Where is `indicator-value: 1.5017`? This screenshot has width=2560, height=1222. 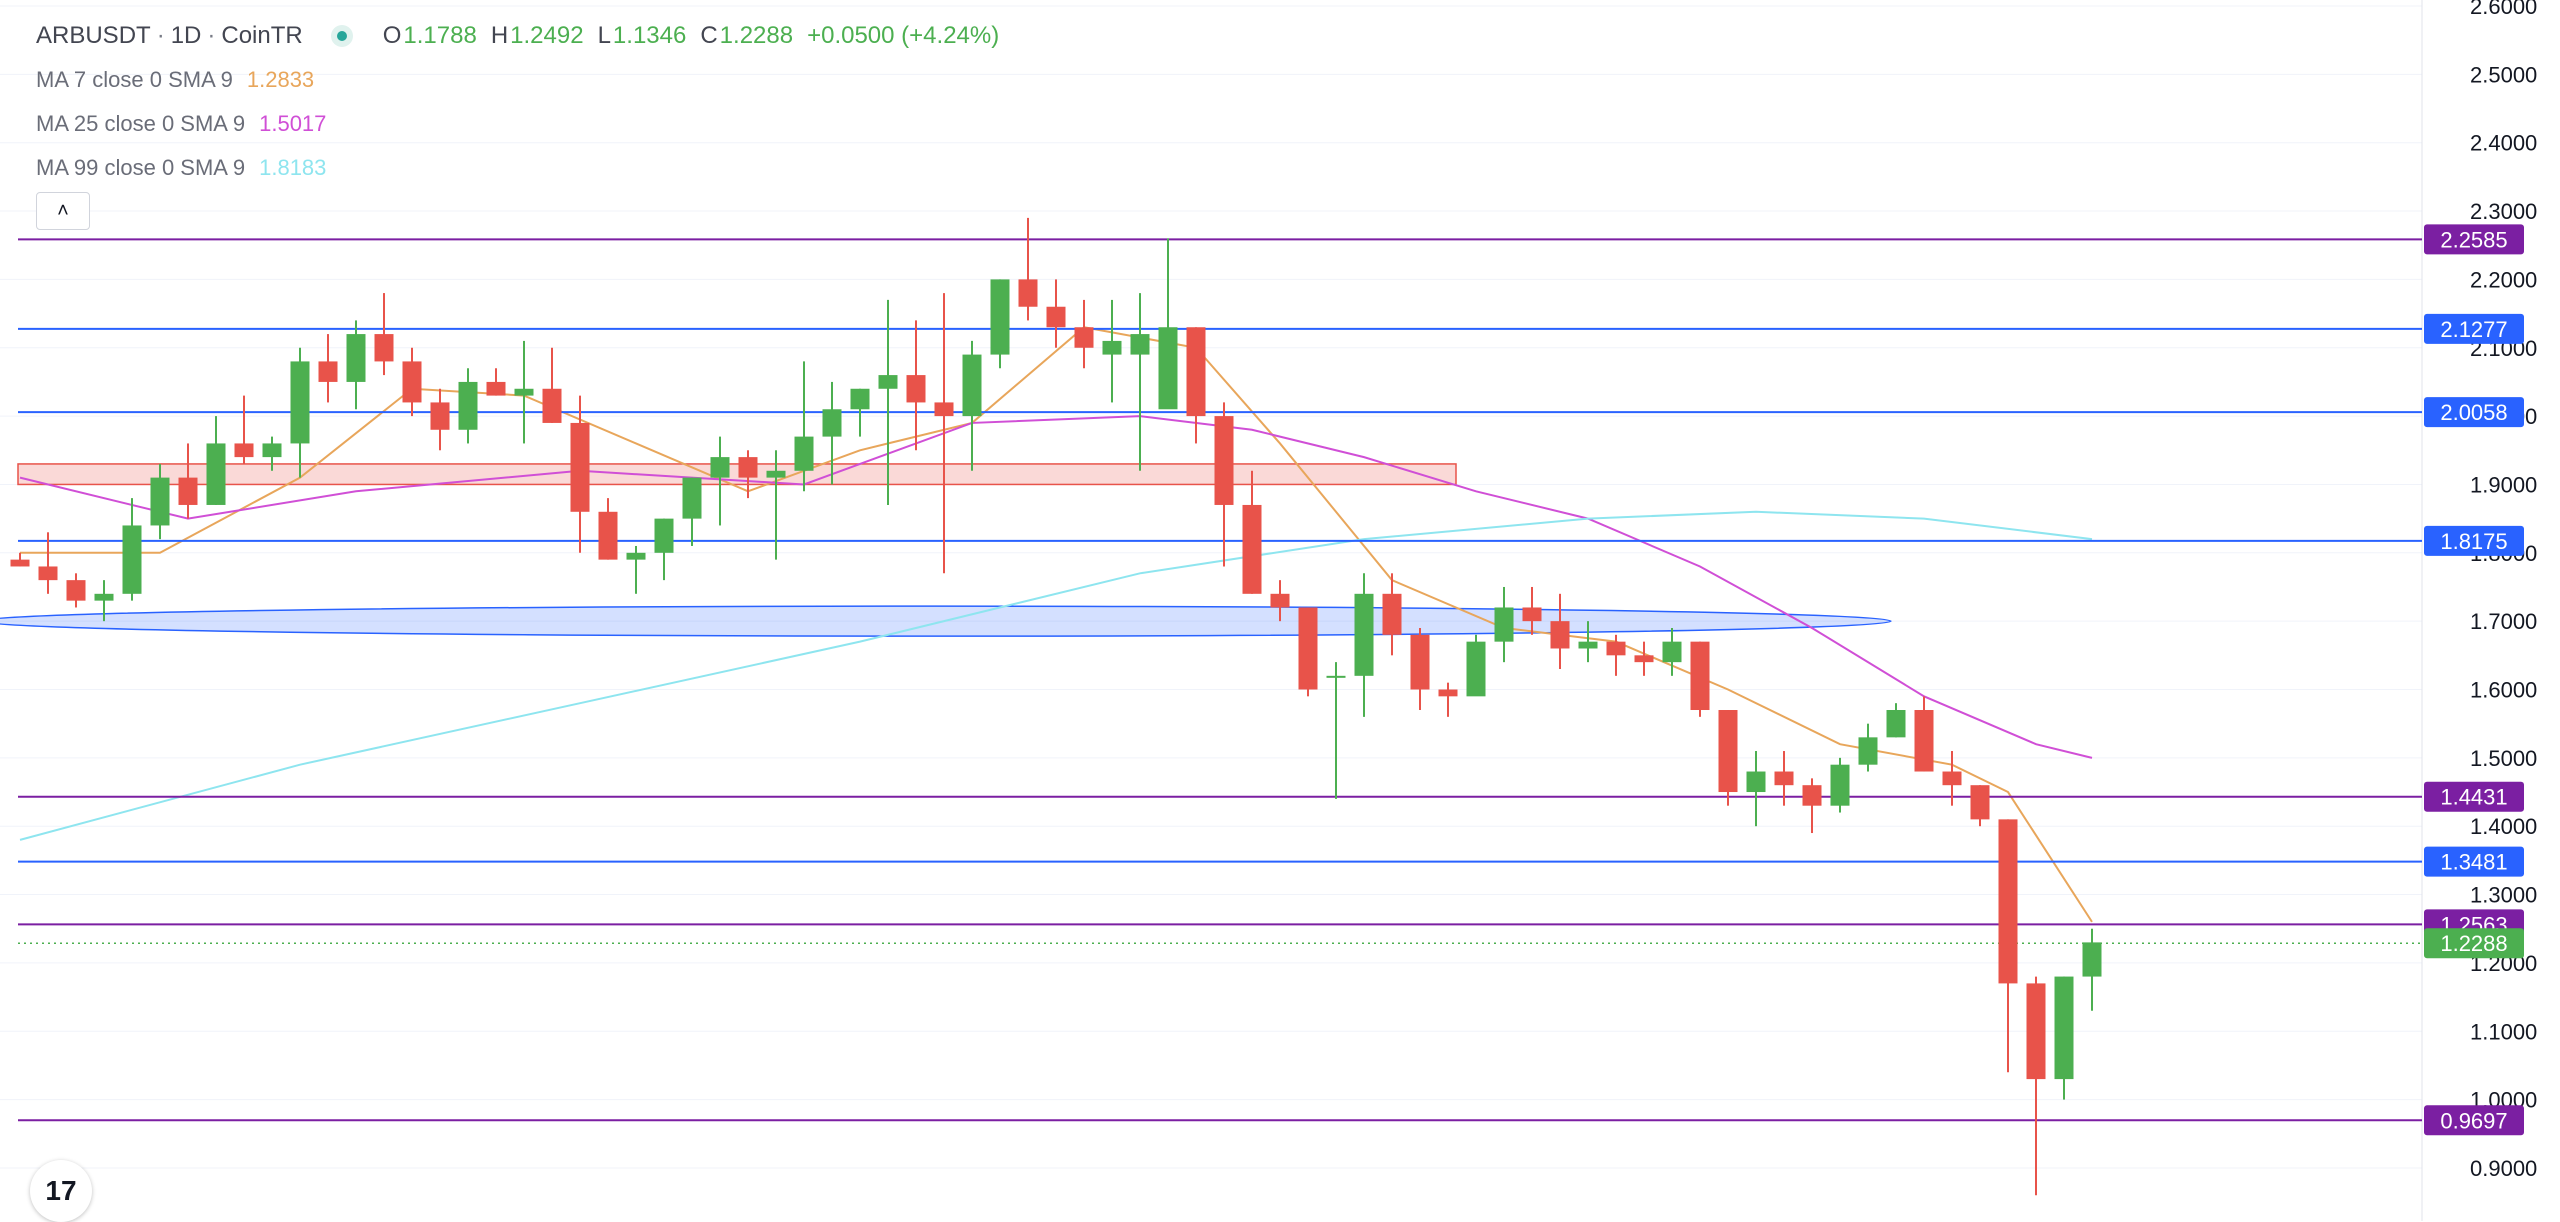
indicator-value: 1.5017 is located at coordinates (293, 123).